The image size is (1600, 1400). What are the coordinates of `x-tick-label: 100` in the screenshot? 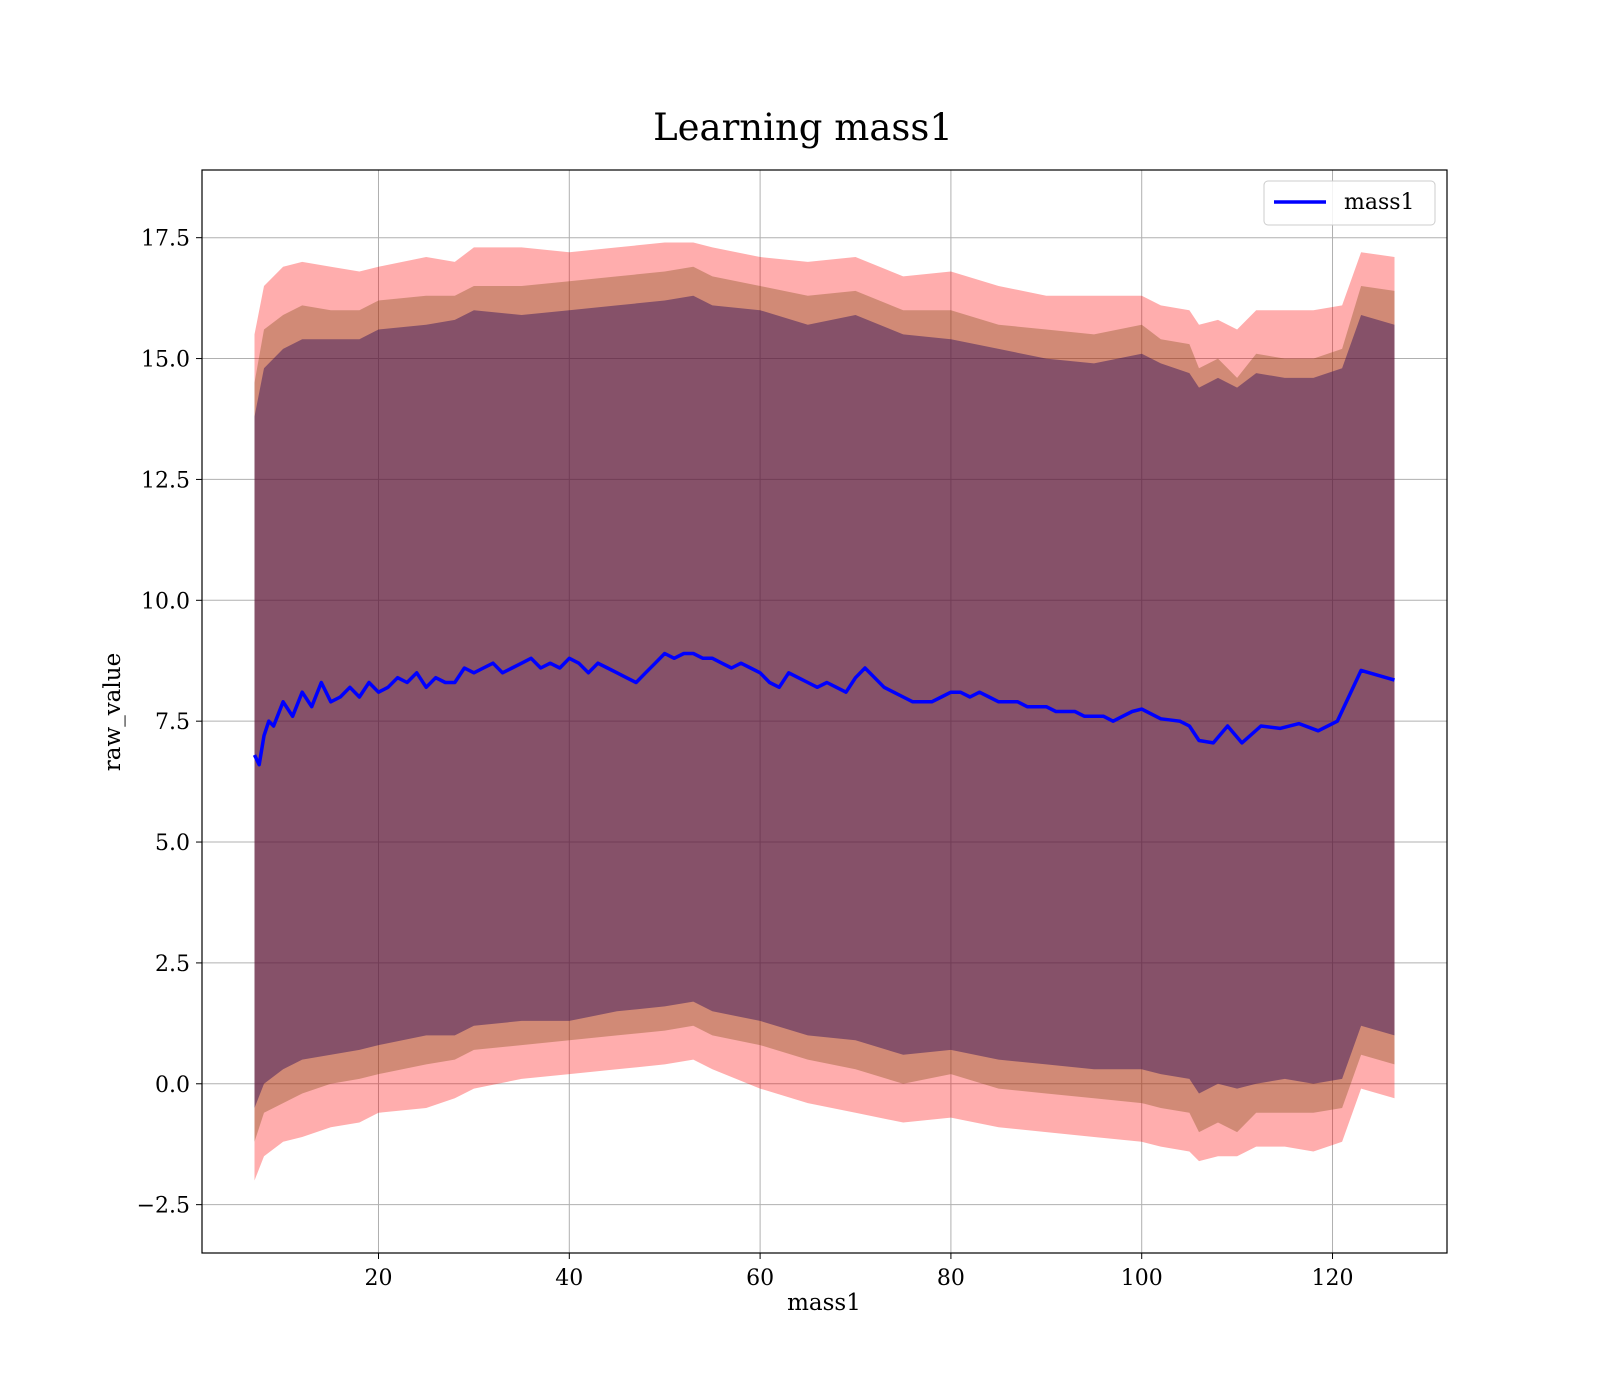 It's located at (1142, 1278).